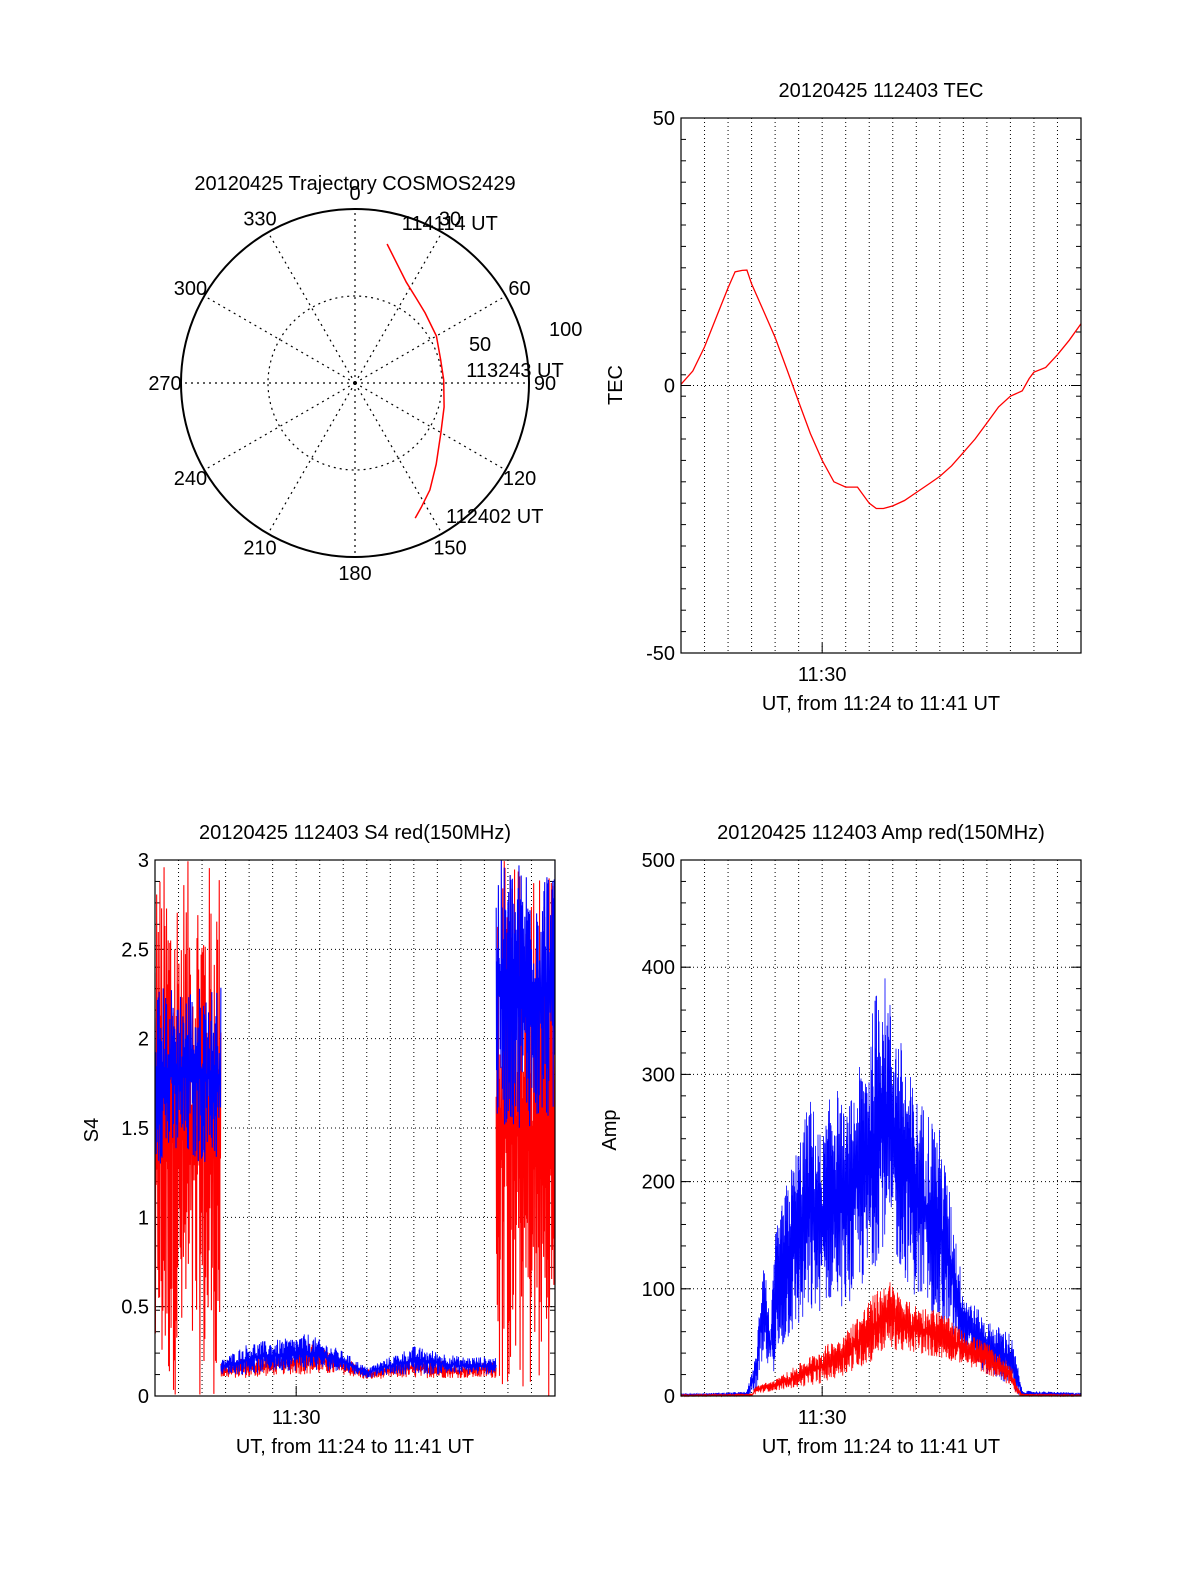 This screenshot has height=1575, width=1200. I want to click on amp-series-layer, so click(881, 1188).